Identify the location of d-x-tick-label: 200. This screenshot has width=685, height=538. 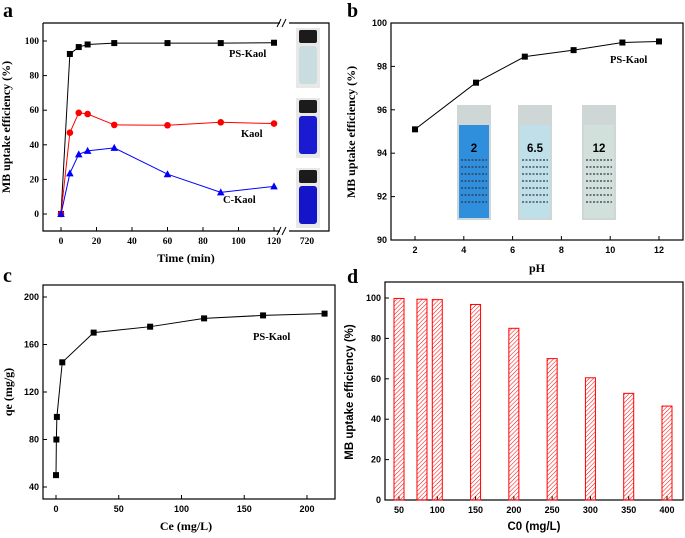
(513, 510).